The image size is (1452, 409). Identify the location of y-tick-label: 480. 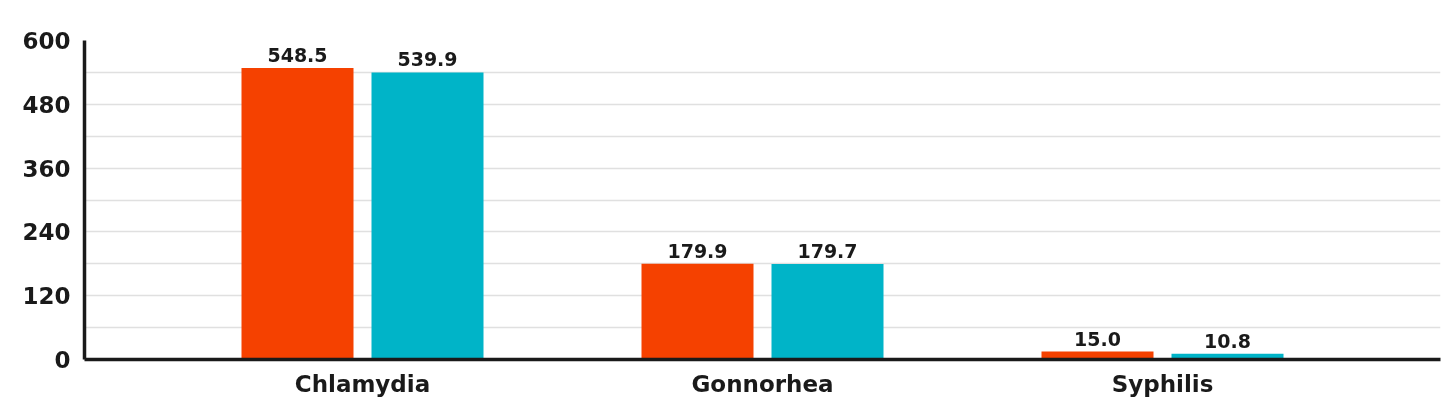
(46, 104).